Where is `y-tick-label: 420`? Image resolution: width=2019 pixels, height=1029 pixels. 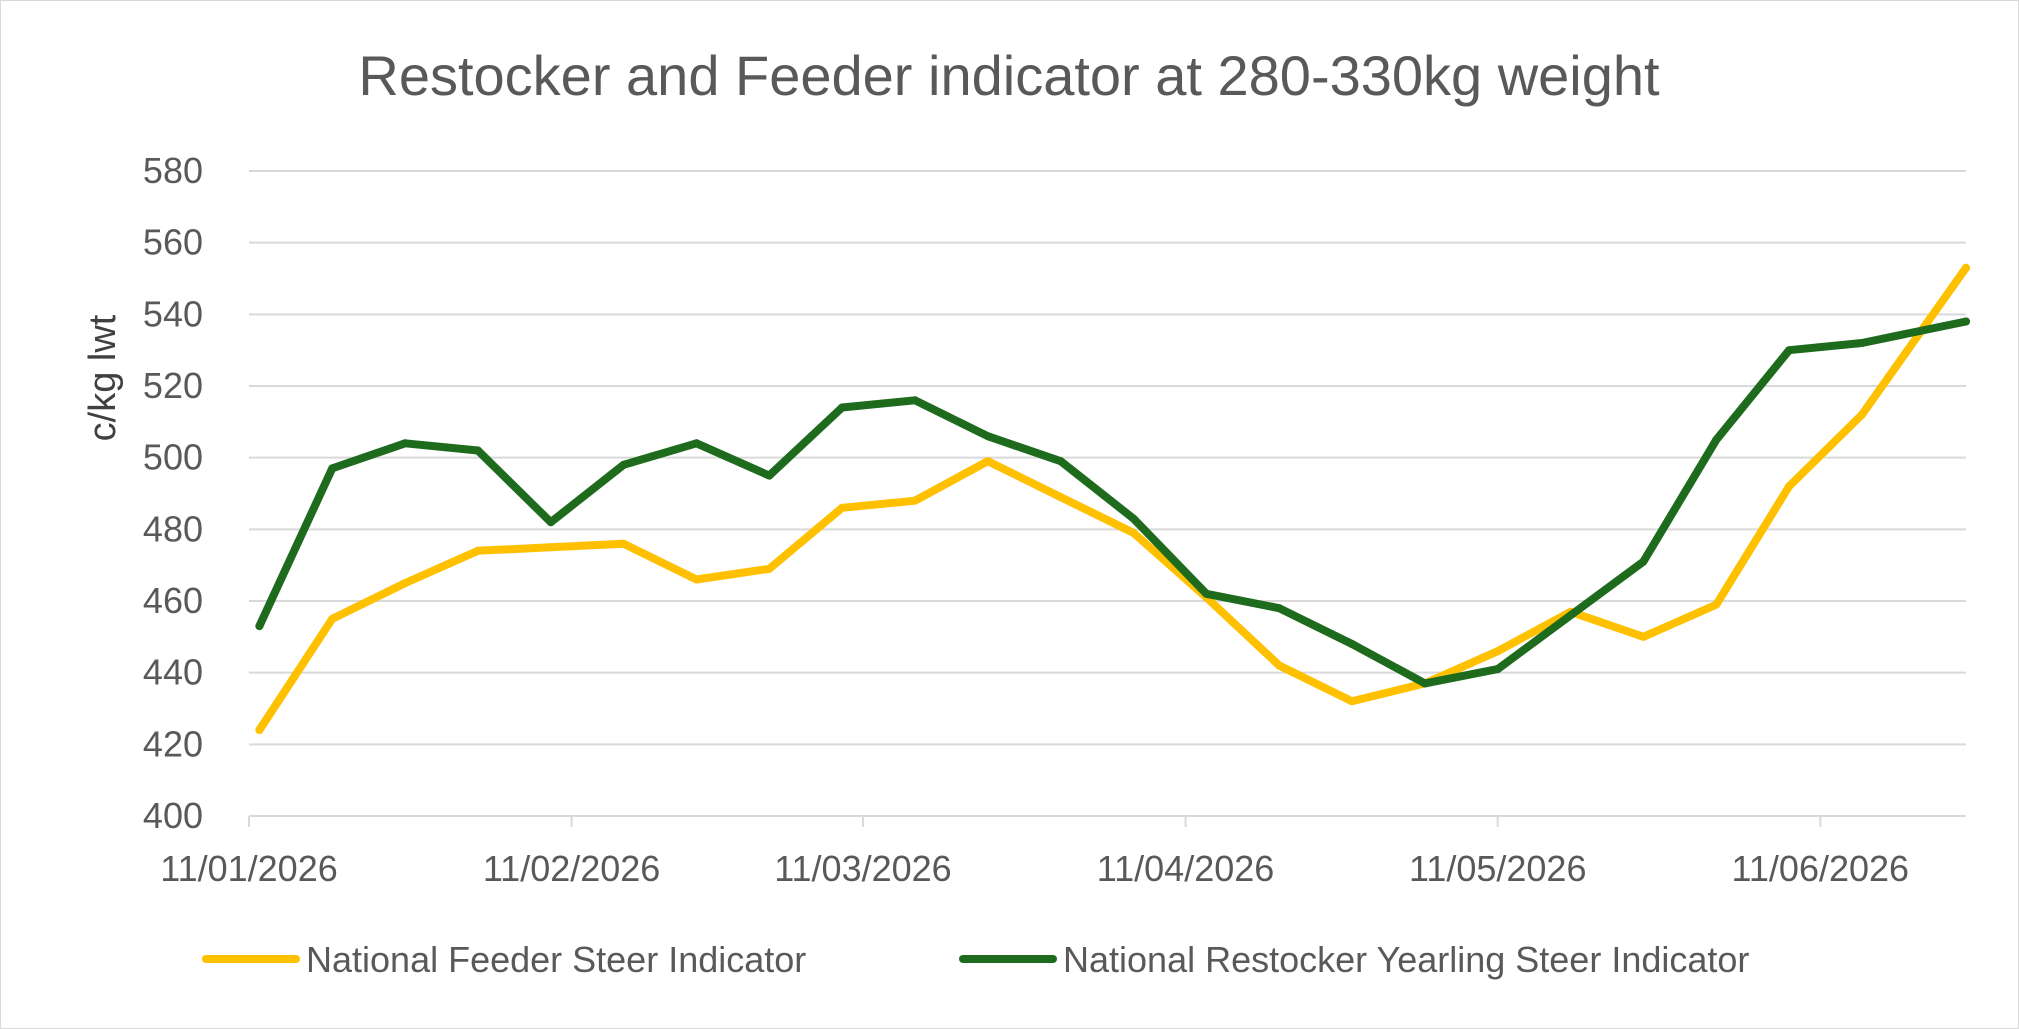
y-tick-label: 420 is located at coordinates (173, 743).